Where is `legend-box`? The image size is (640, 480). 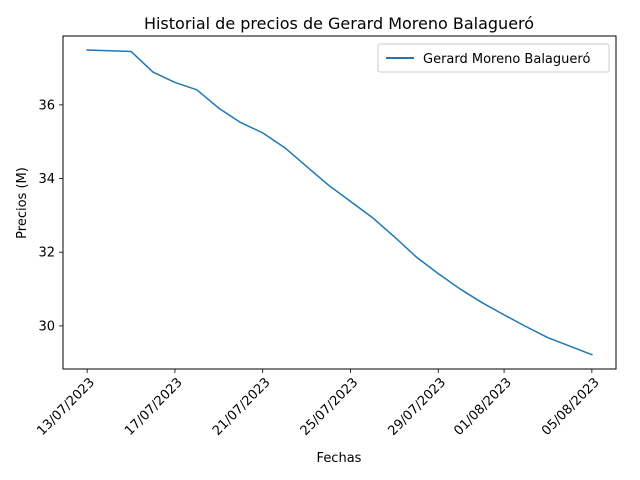 legend-box is located at coordinates (493, 58).